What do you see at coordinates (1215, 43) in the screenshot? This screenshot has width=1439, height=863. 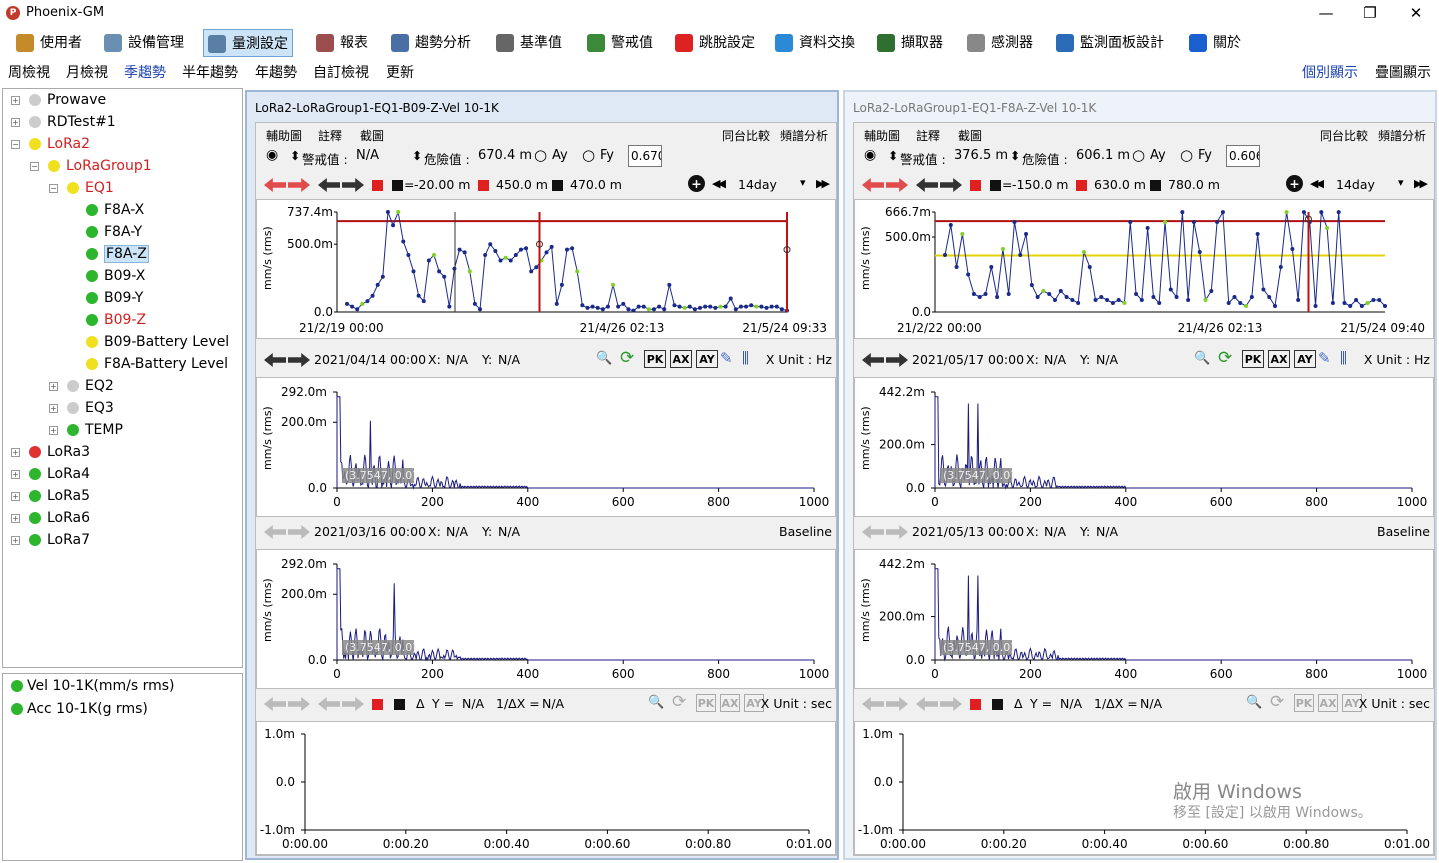 I see `menu-info: 關於` at bounding box center [1215, 43].